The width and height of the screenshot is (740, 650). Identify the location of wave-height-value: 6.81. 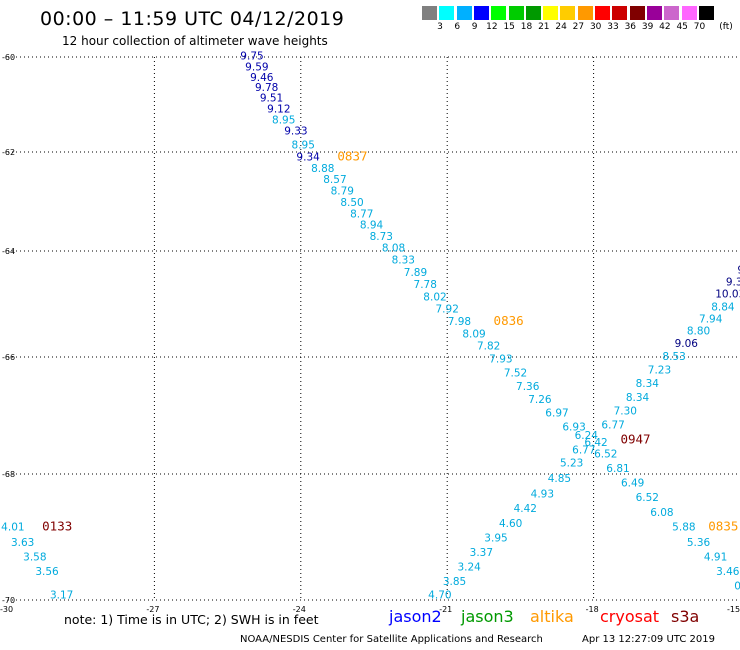
(617, 469).